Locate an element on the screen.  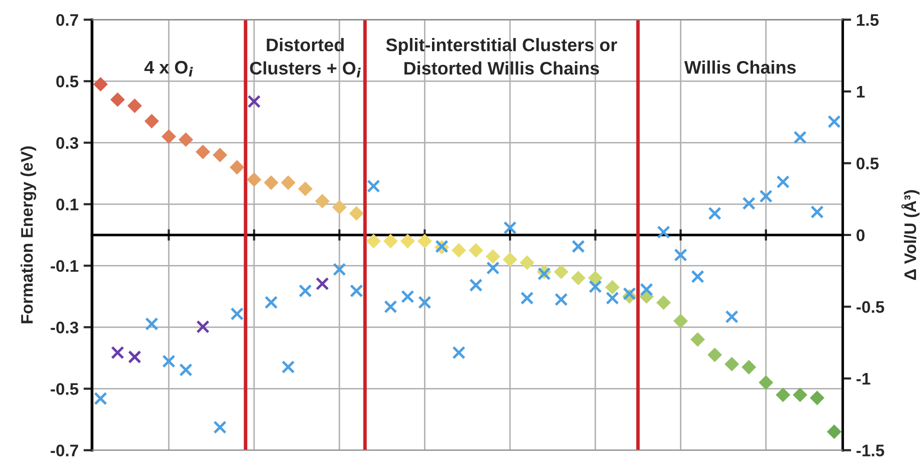
y2-tick-label: 1 is located at coordinates (860, 92).